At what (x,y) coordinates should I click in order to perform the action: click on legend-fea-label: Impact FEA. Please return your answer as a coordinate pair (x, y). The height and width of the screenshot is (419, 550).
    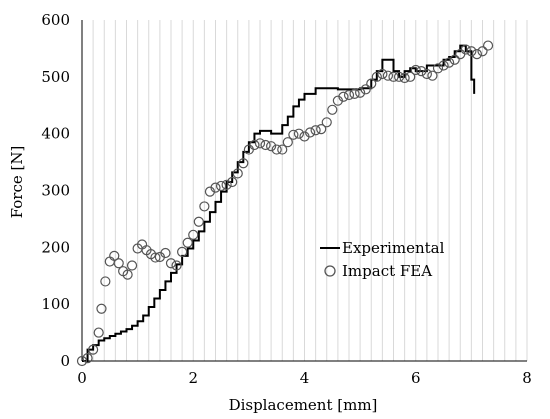
    Looking at the image, I should click on (387, 271).